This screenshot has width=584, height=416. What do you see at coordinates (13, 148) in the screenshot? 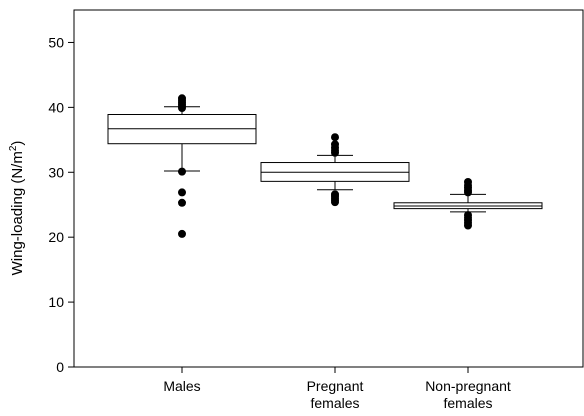
I see `y-axis-title-superscript: 2` at bounding box center [13, 148].